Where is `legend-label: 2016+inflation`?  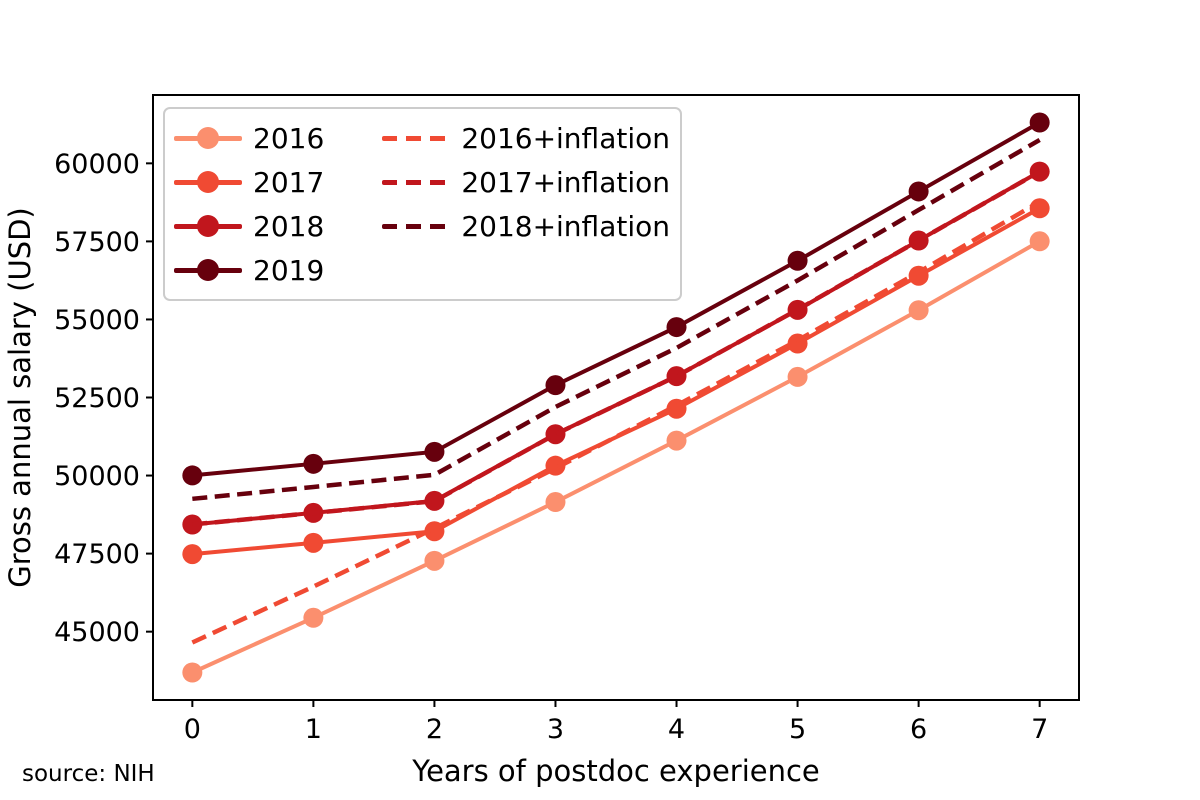 legend-label: 2016+inflation is located at coordinates (565, 138).